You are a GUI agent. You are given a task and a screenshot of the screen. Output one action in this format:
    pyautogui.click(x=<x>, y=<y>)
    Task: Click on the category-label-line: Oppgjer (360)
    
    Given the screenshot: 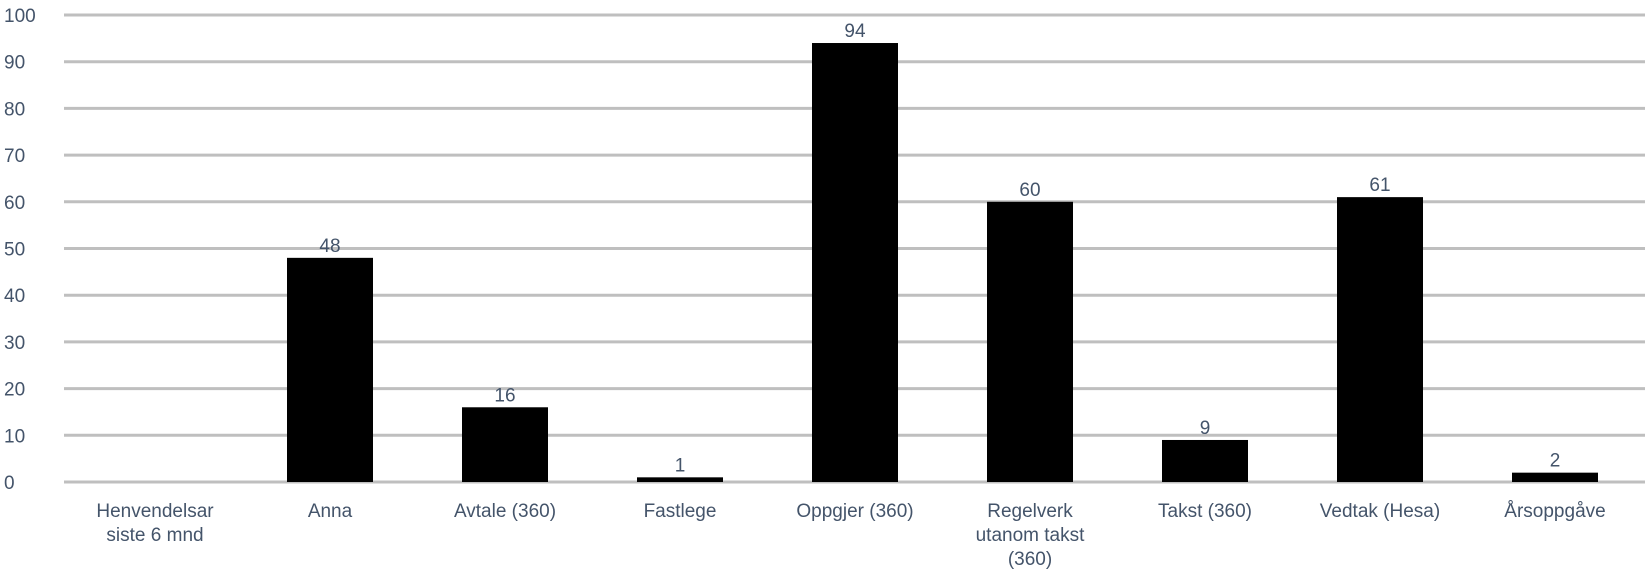 What is the action you would take?
    pyautogui.click(x=854, y=511)
    